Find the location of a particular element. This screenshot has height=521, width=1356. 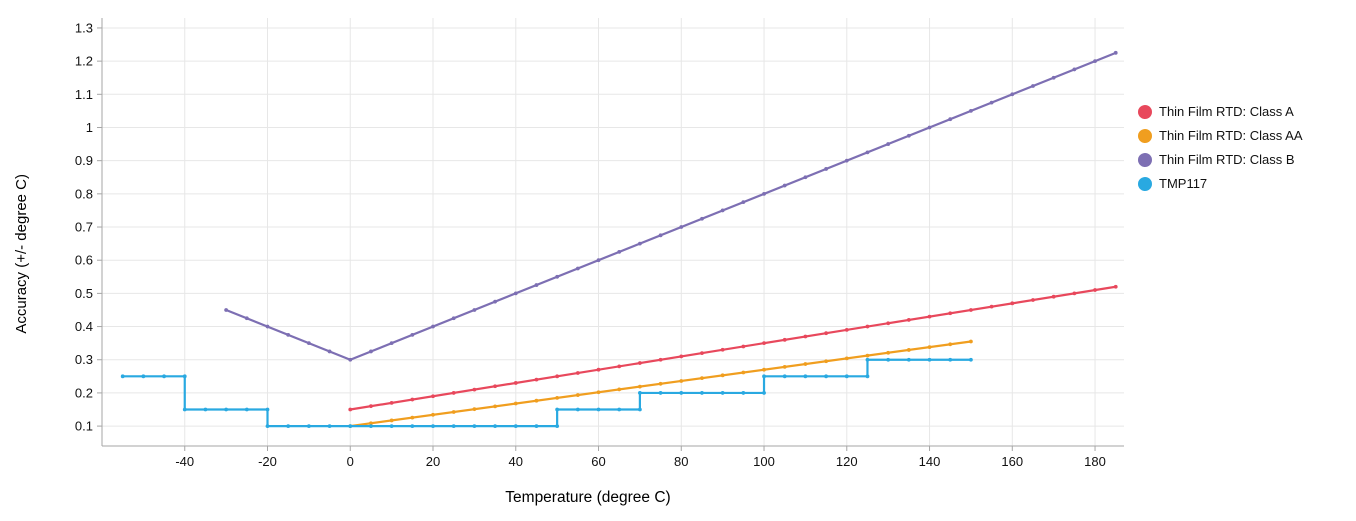

y-axis-title-column: Accuracy (+/- degree C) is located at coordinates (21, 254).